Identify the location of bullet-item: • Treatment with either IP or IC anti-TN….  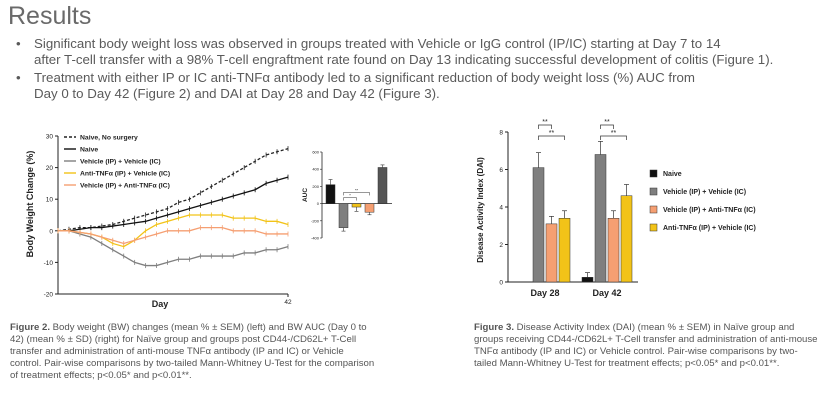
(418, 86).